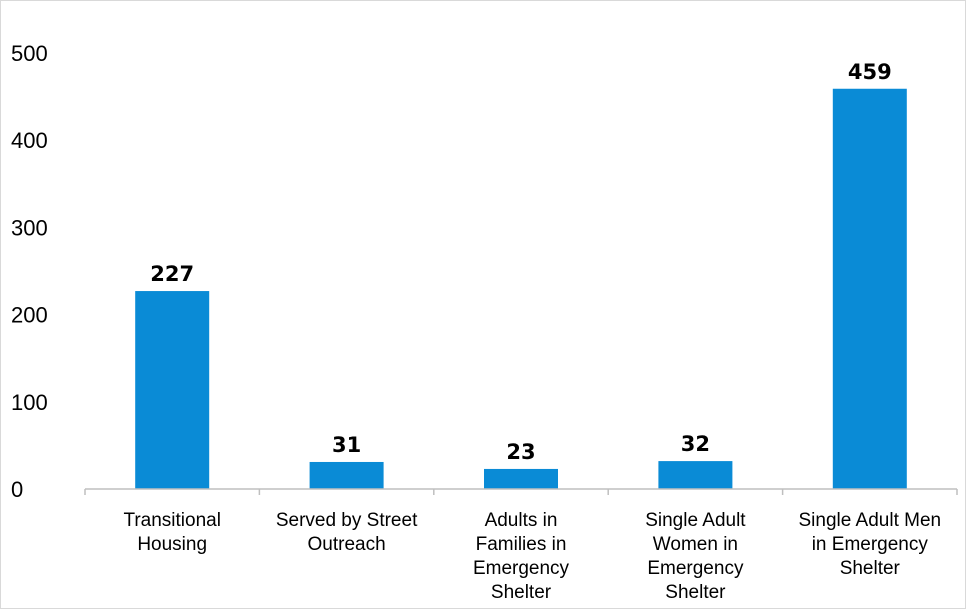 The width and height of the screenshot is (968, 611). Describe the element at coordinates (346, 445) in the screenshot. I see `data-label: 31` at that location.